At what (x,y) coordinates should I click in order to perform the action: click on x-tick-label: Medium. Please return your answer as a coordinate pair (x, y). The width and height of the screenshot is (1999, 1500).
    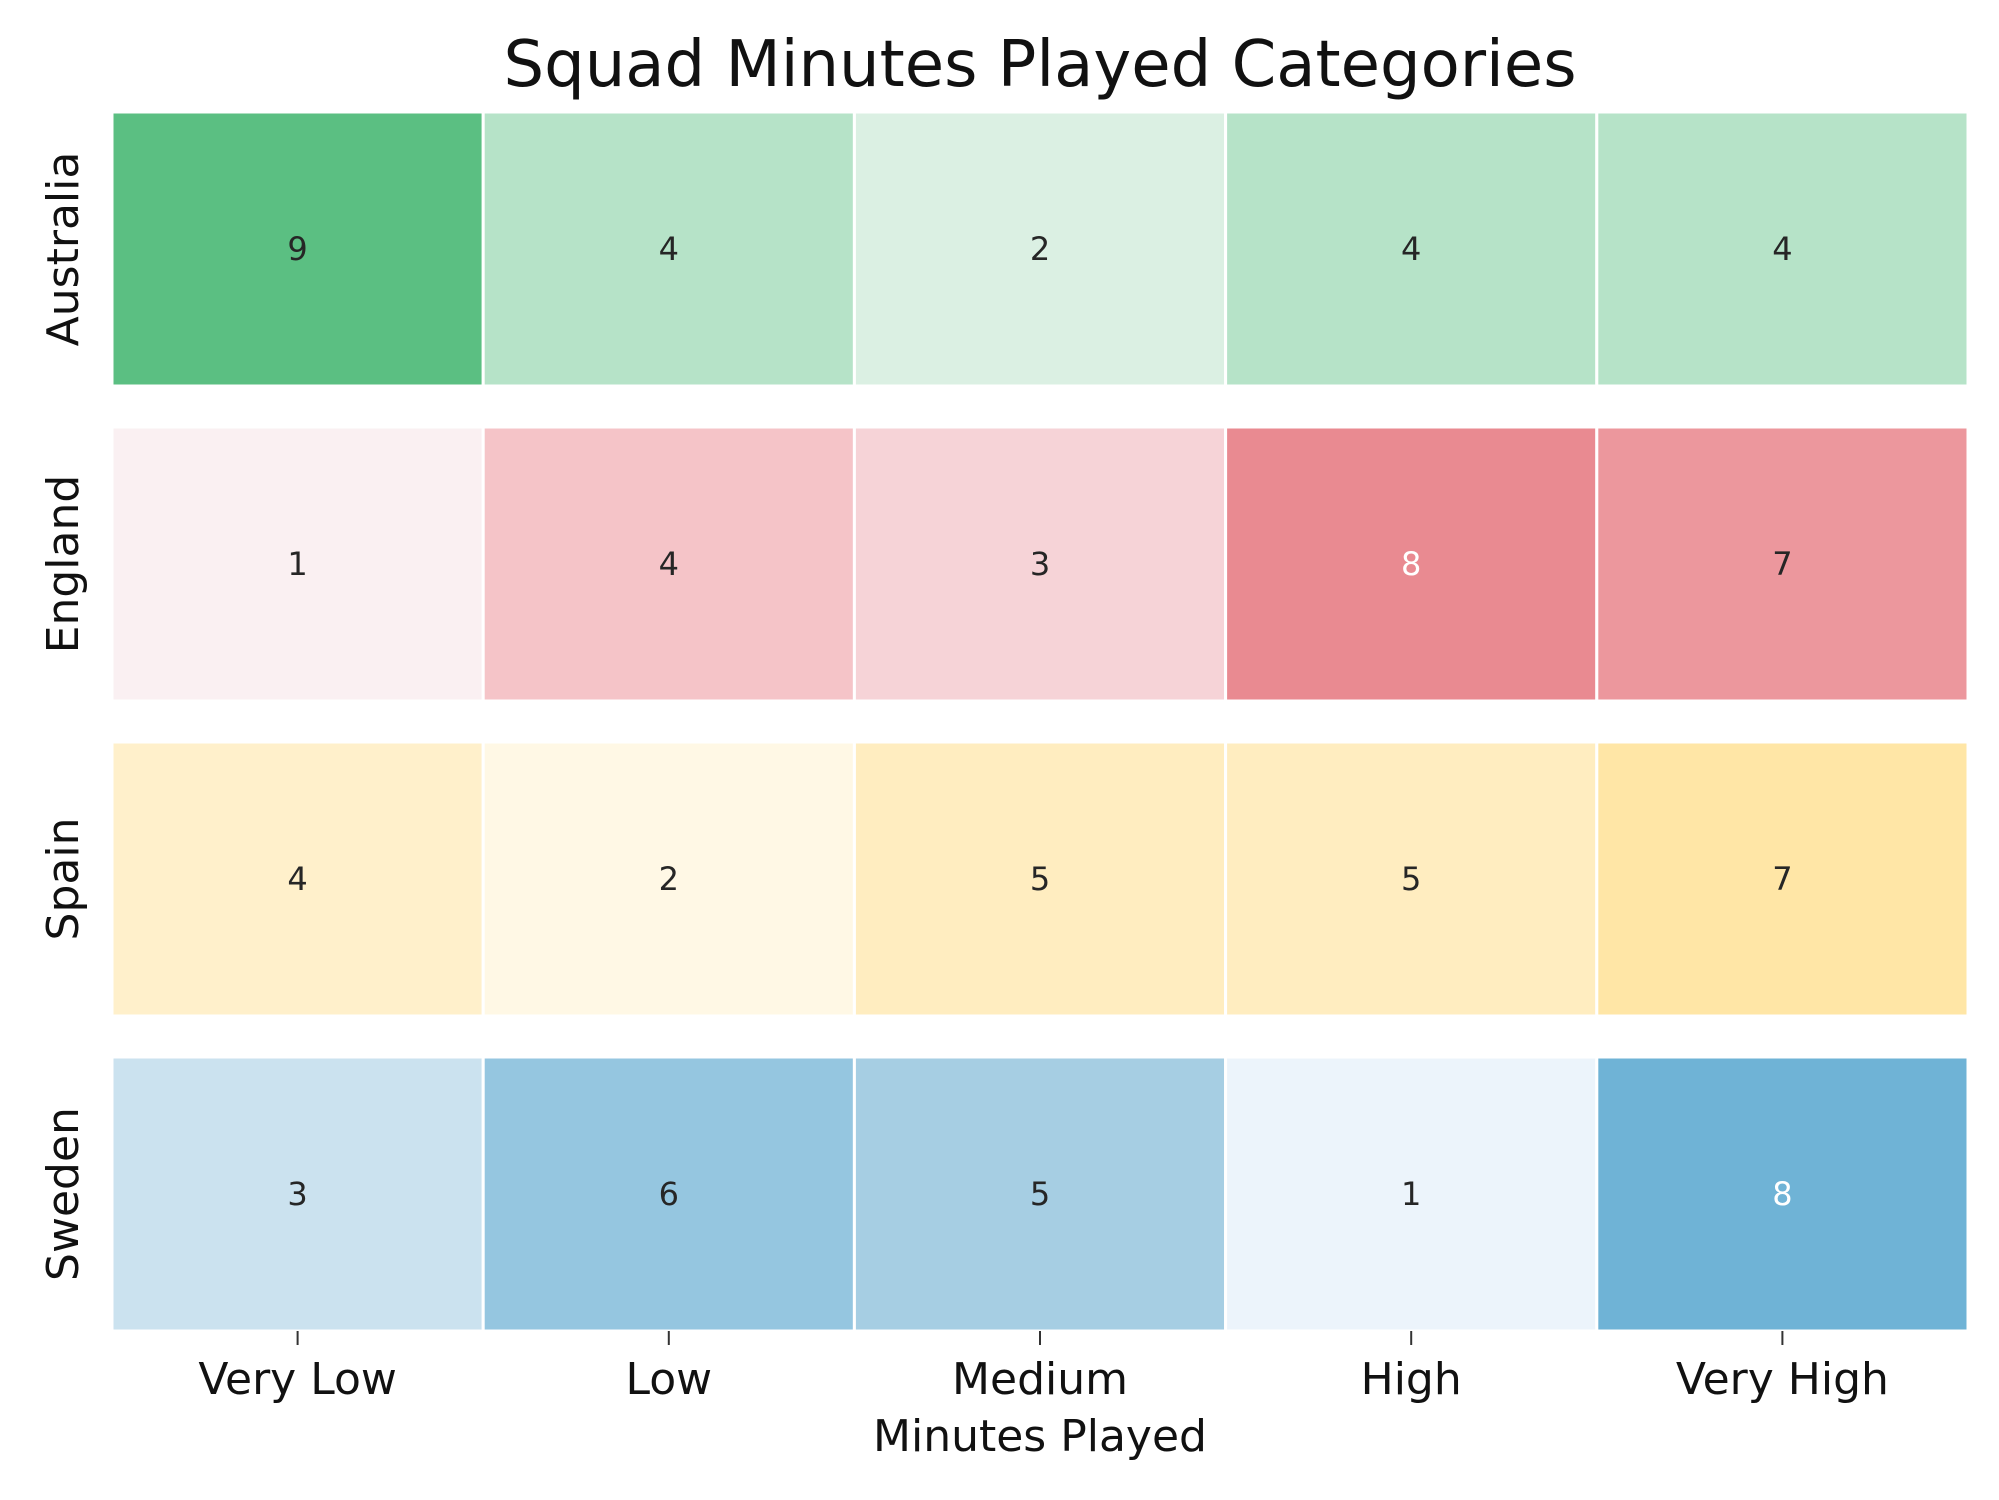
    Looking at the image, I should click on (1040, 1379).